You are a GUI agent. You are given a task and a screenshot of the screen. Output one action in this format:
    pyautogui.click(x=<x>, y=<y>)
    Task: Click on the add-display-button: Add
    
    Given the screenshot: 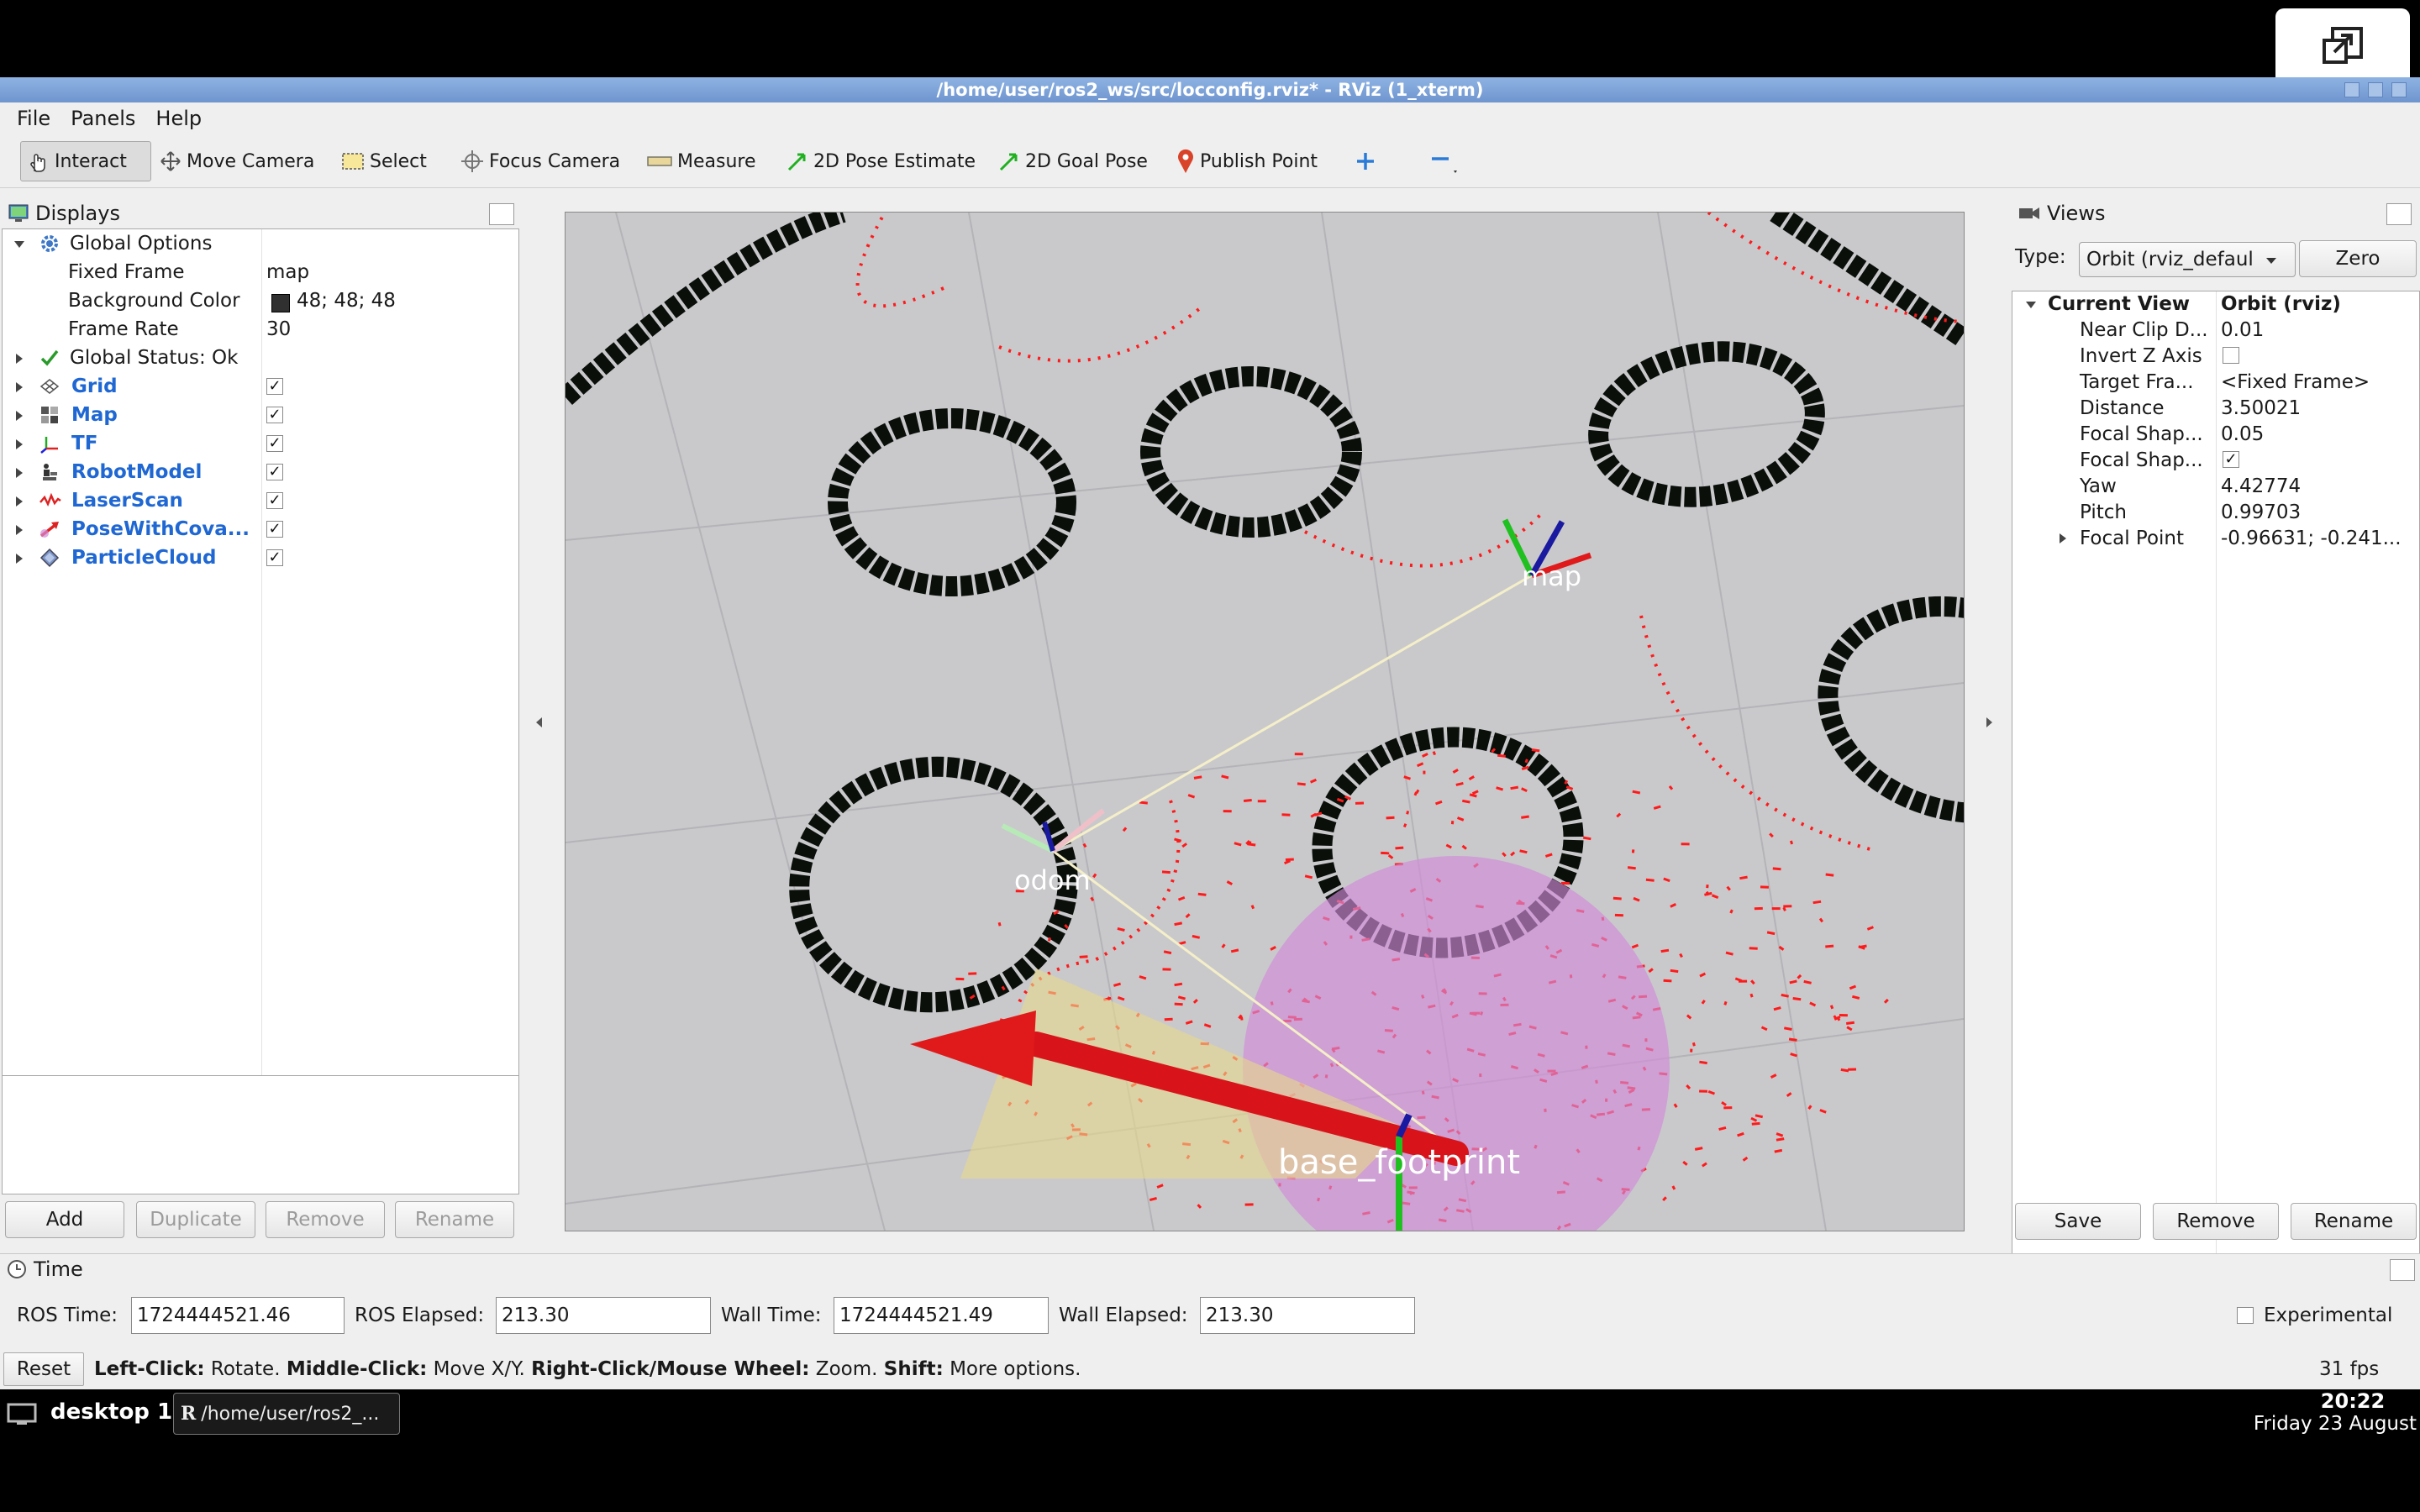 What is the action you would take?
    pyautogui.click(x=64, y=1219)
    